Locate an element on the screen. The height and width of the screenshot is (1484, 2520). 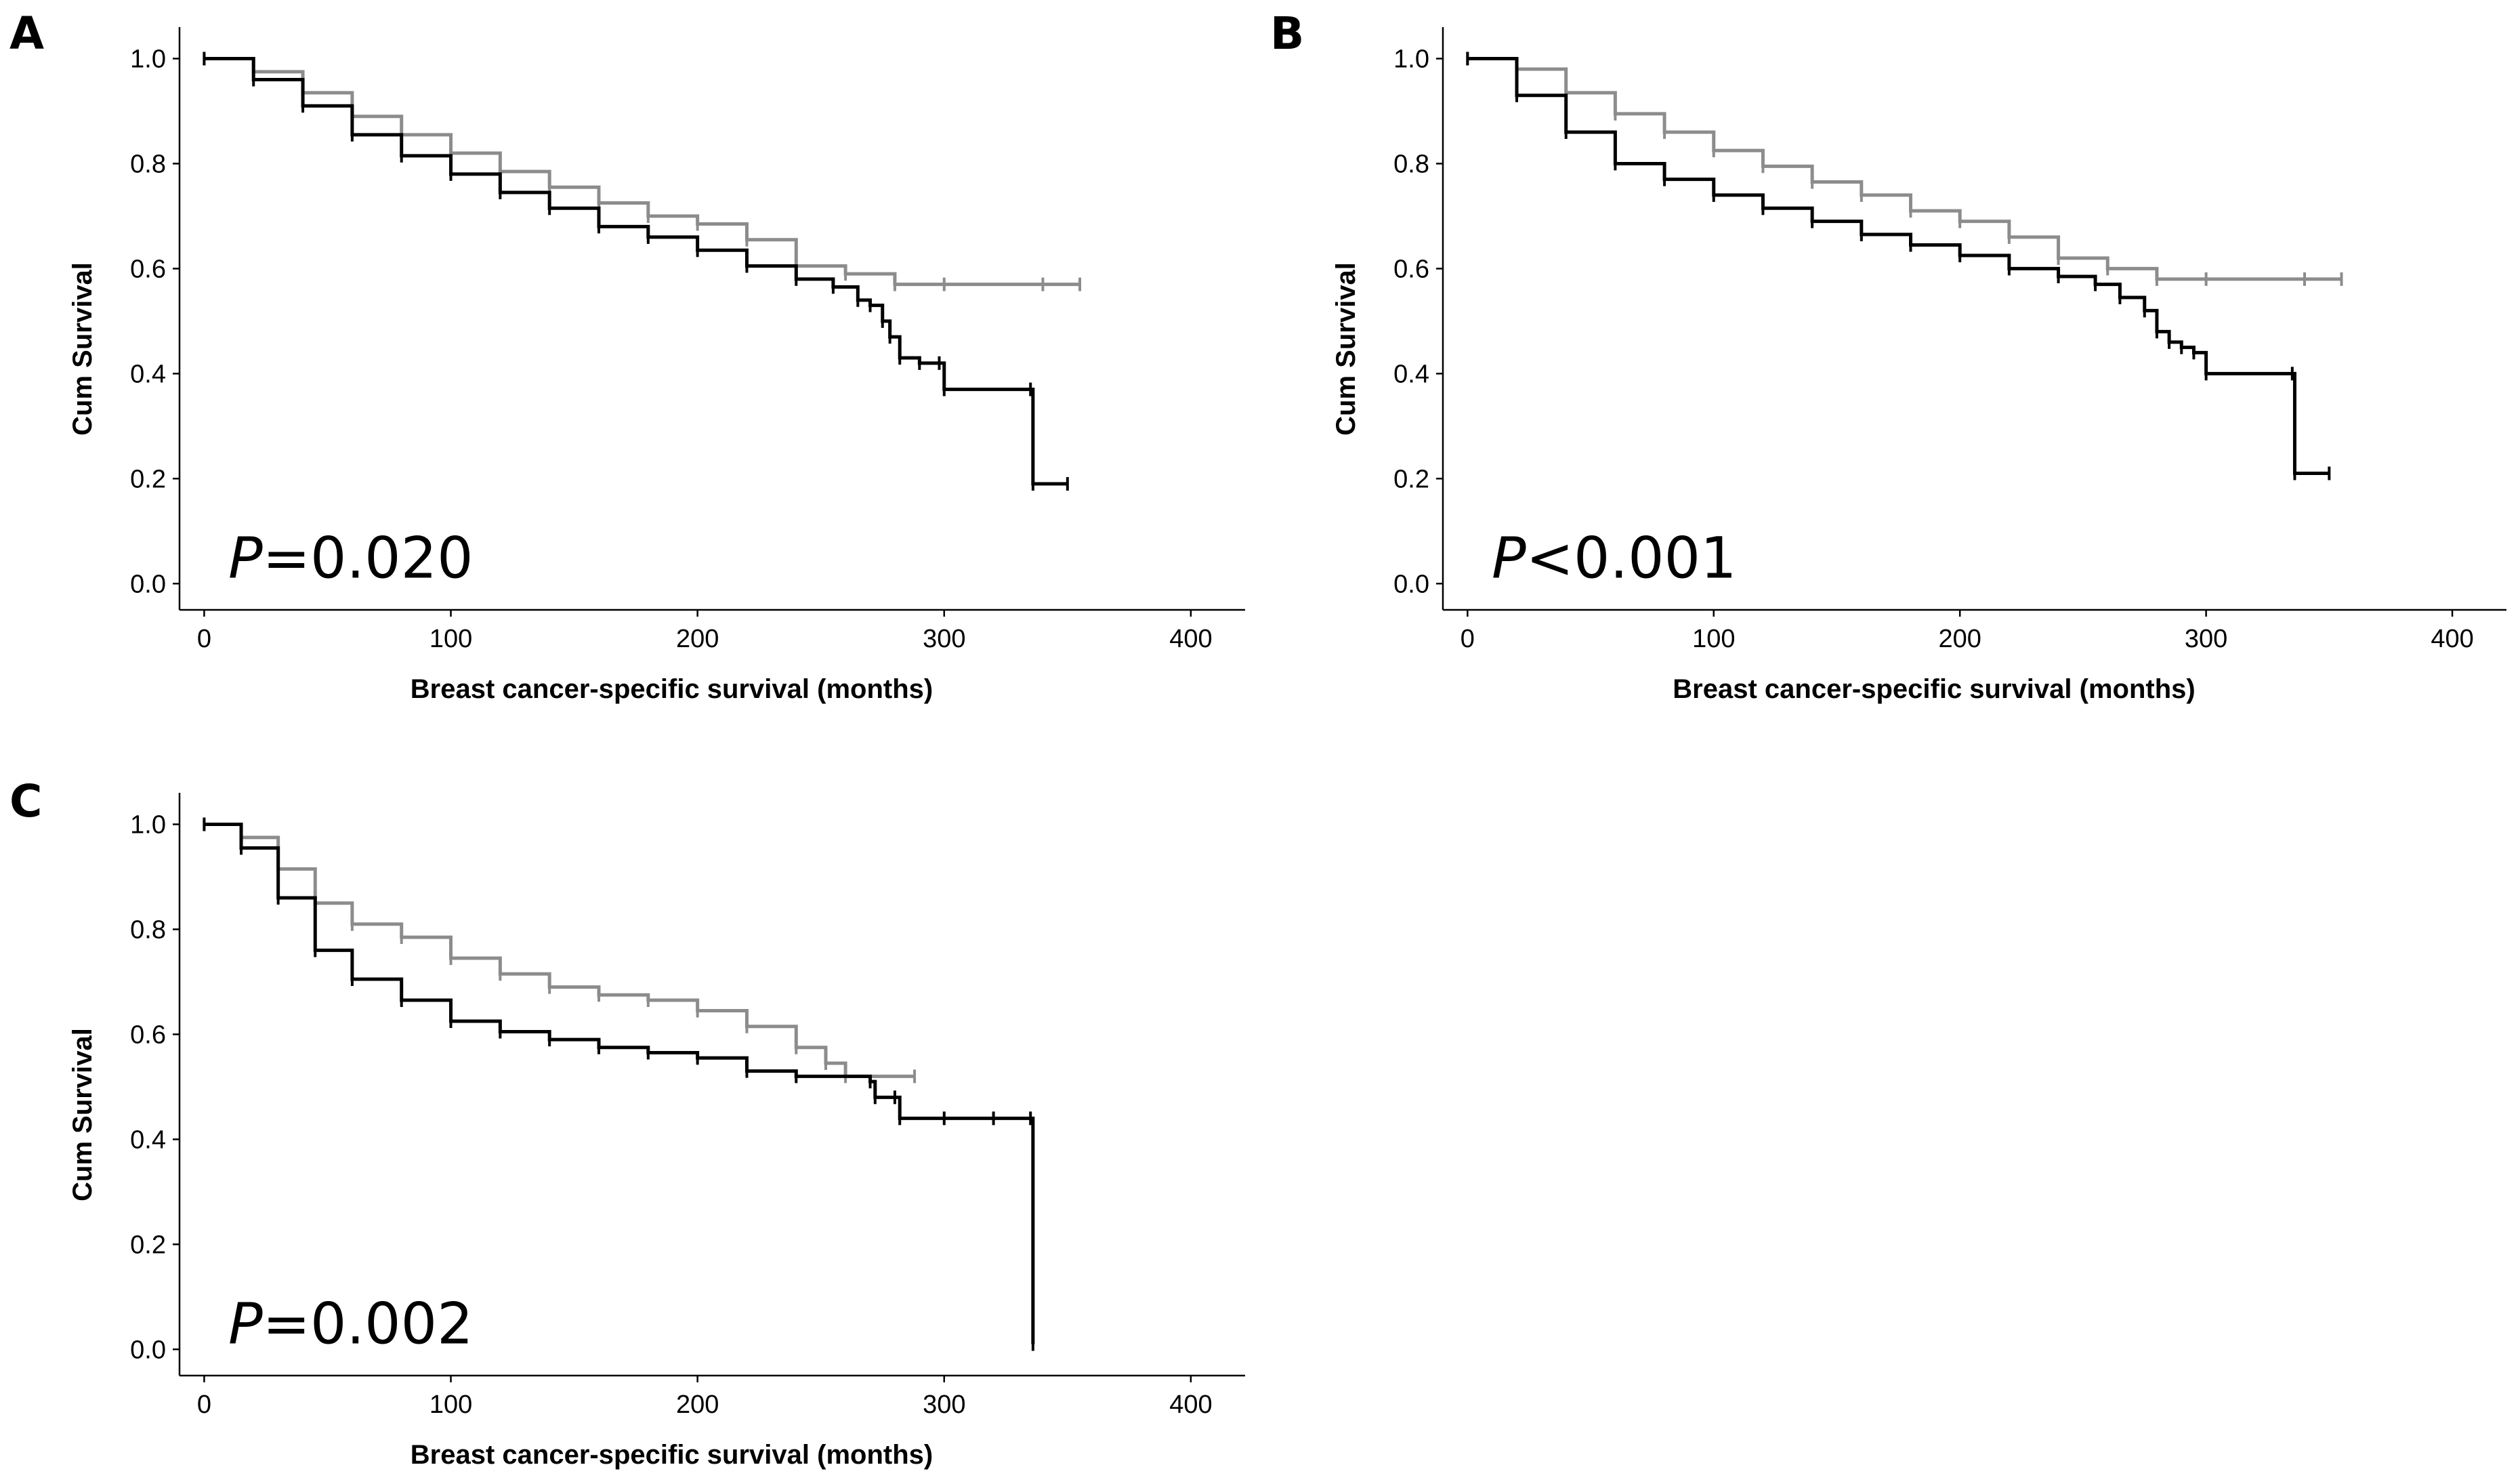
panel-letter: B is located at coordinates (1287, 33).